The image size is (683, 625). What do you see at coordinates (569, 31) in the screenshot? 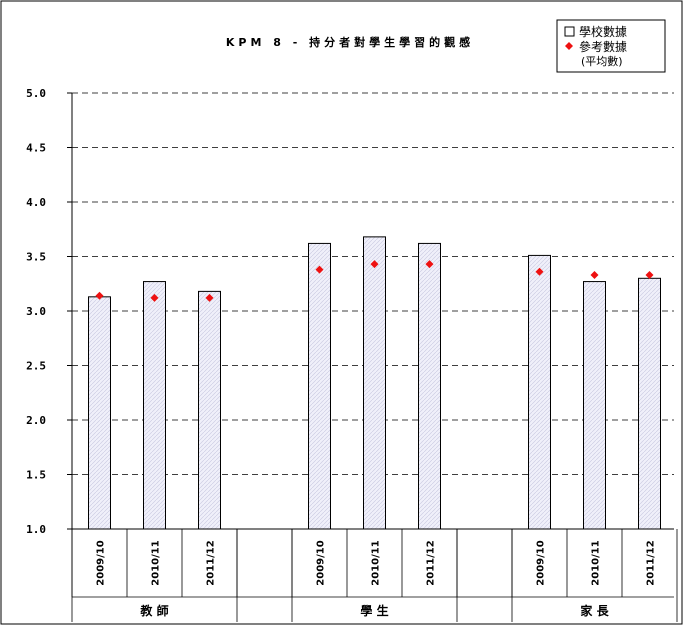
I see `legend-school-swatch` at bounding box center [569, 31].